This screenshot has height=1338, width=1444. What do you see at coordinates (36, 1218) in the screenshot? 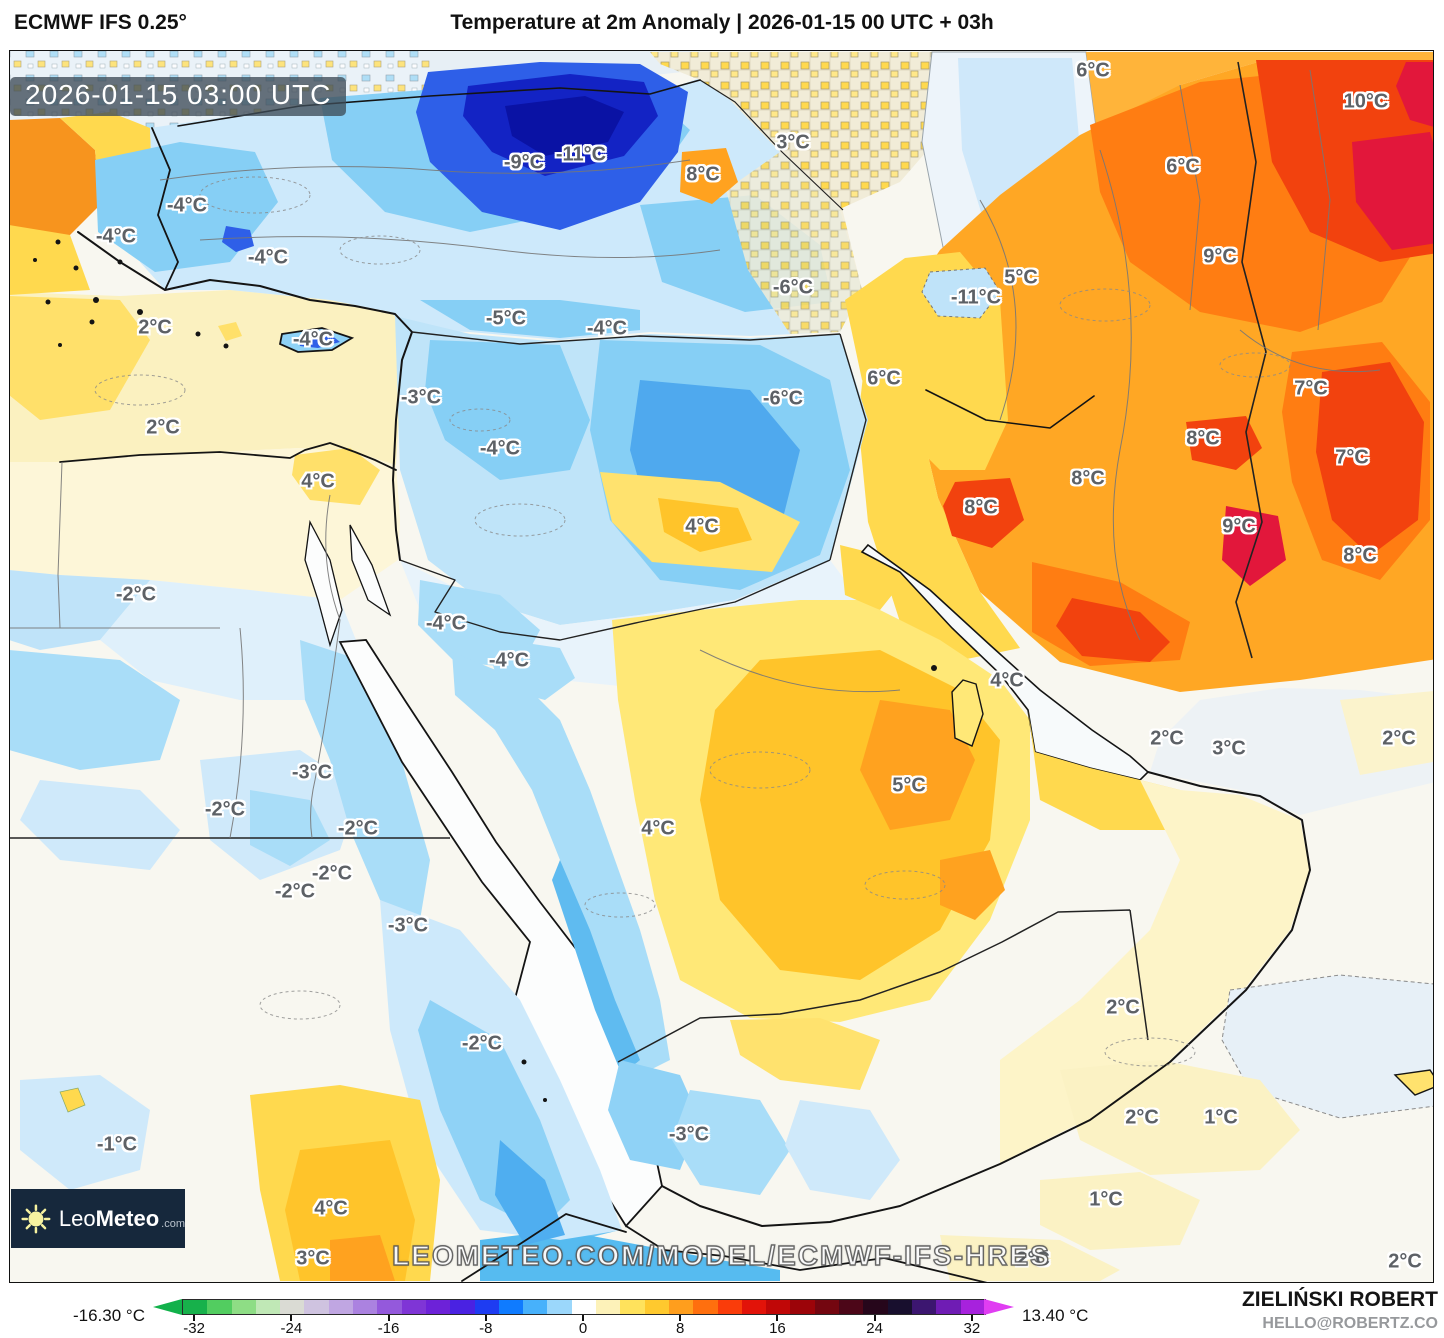
I see `sun-icon` at bounding box center [36, 1218].